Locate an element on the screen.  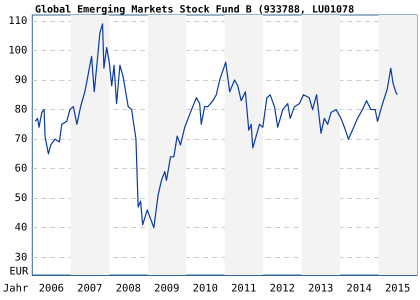
x-tick-label: 2007 is located at coordinates (89, 288).